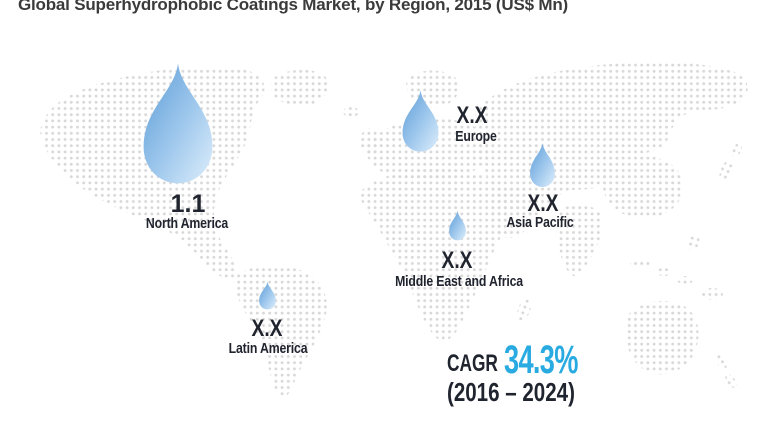 This screenshot has width=780, height=440. Describe the element at coordinates (420, 121) in the screenshot. I see `water-droplet-icon-europe` at that location.